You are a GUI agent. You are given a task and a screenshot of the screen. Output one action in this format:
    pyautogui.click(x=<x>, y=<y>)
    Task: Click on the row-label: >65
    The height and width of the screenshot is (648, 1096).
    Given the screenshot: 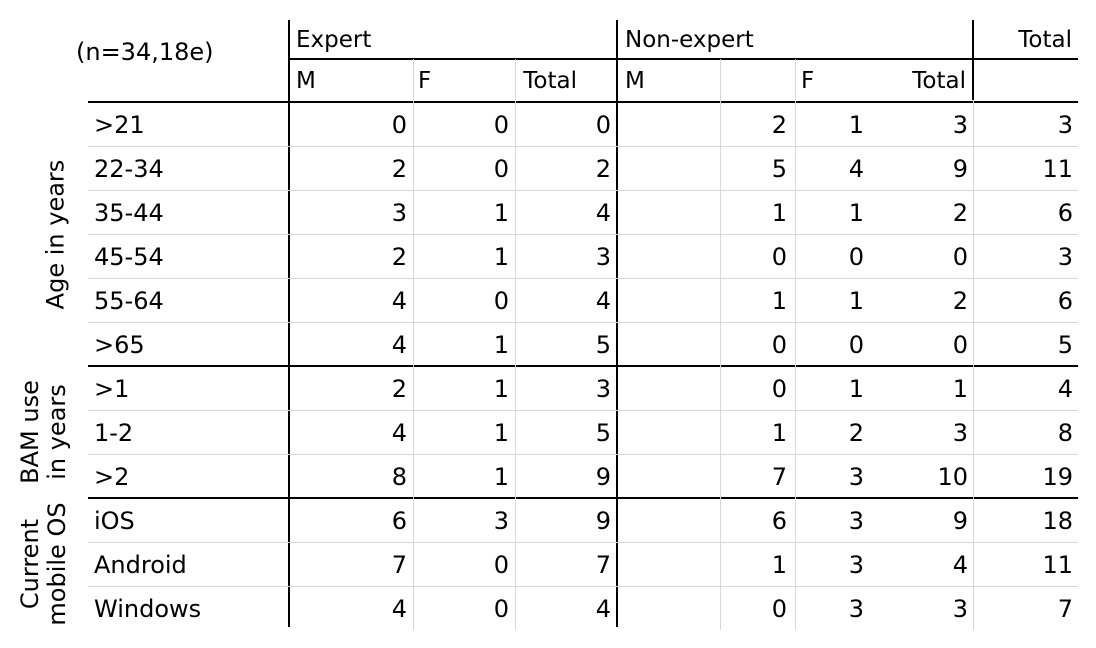 What is the action you would take?
    pyautogui.click(x=119, y=345)
    